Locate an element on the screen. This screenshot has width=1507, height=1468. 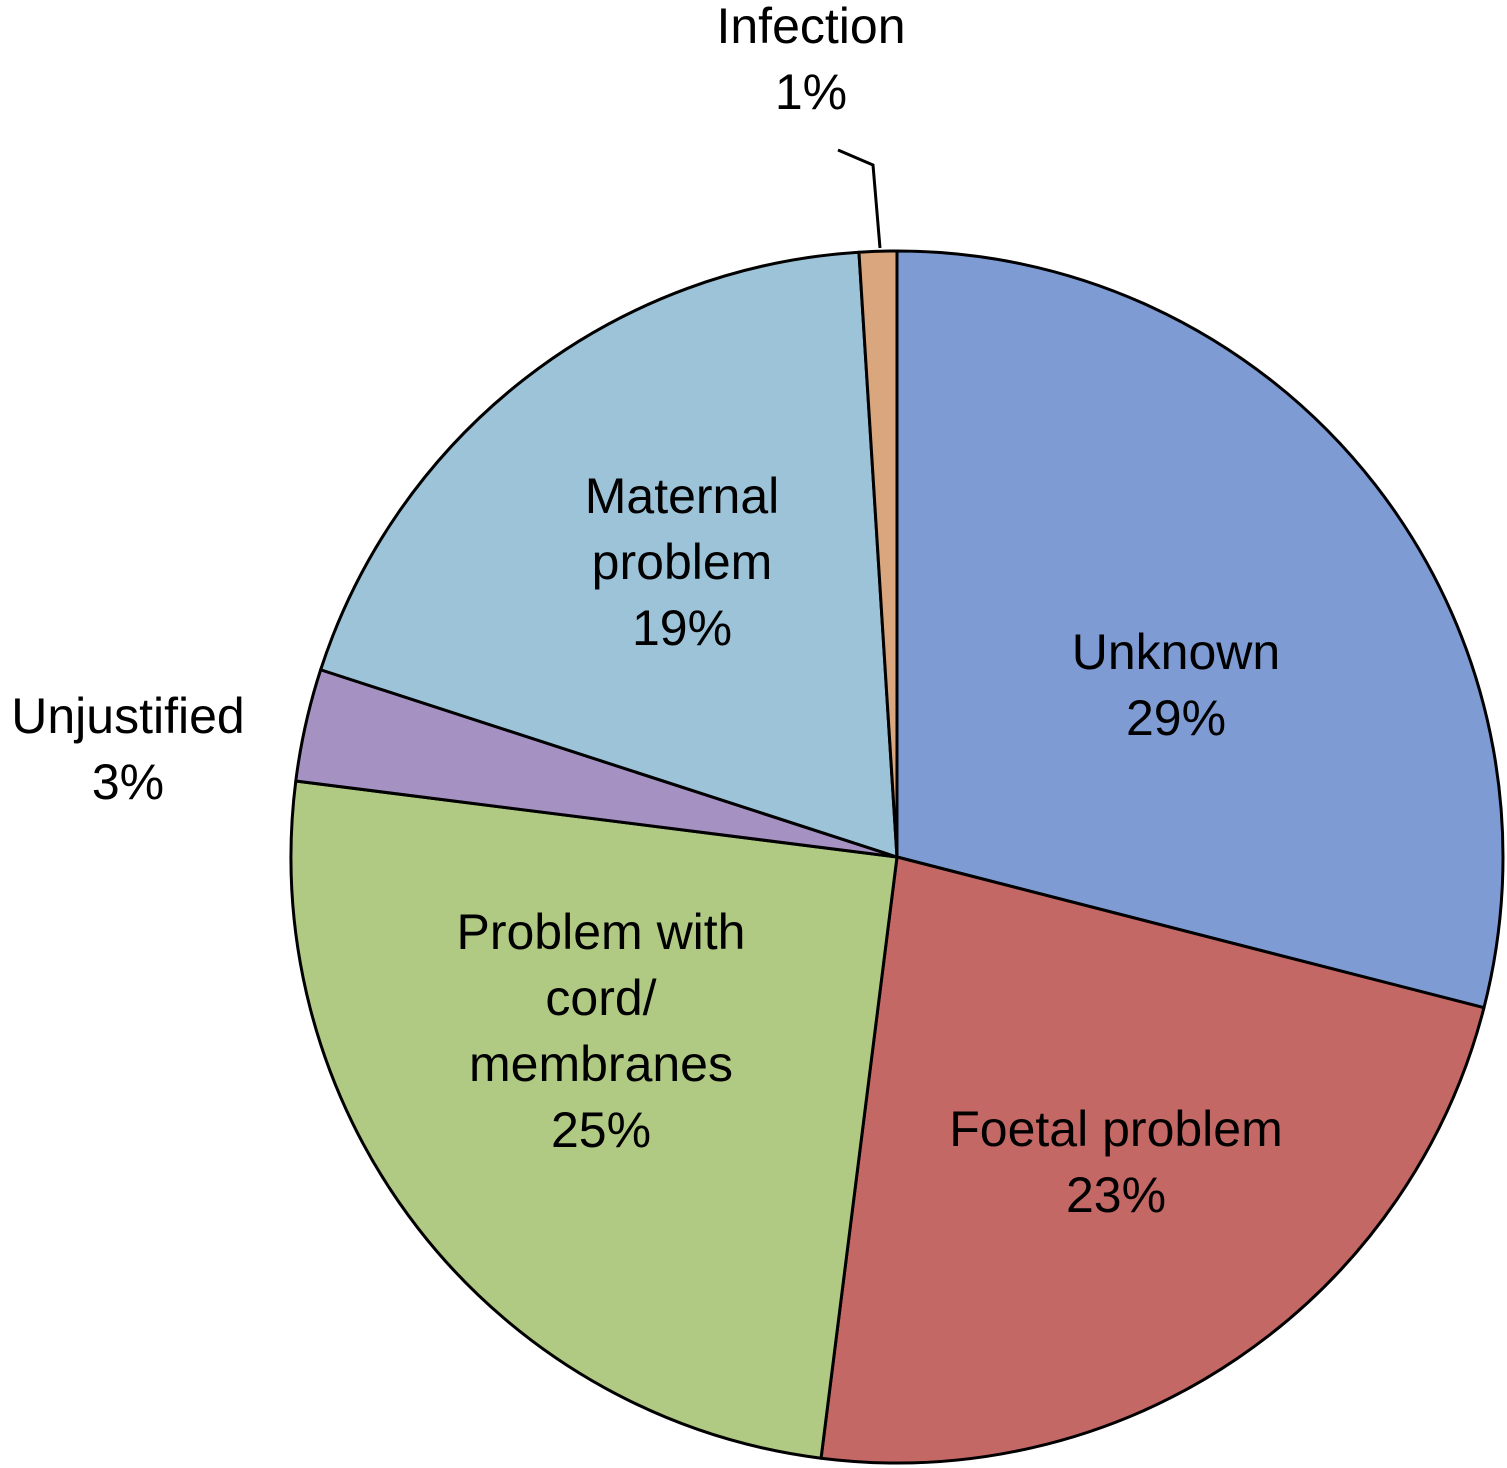
slice-name-label: Maternal is located at coordinates (682, 496).